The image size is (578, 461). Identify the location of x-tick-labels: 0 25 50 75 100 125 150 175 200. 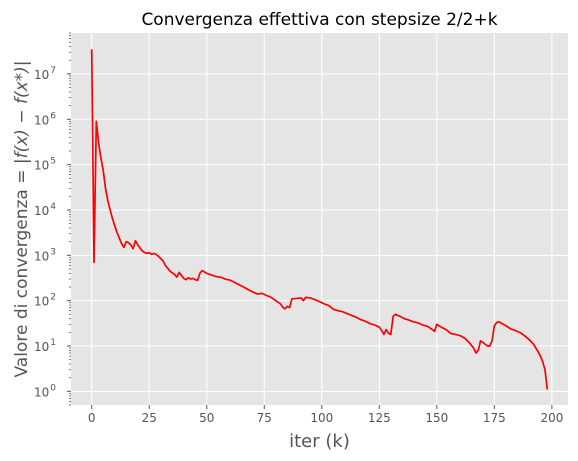
(325, 415).